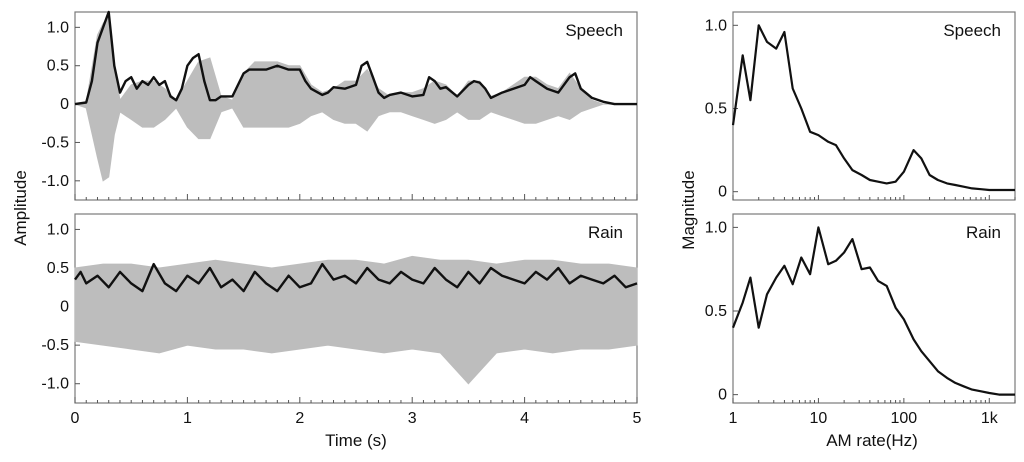 The width and height of the screenshot is (1024, 462). What do you see at coordinates (872, 440) in the screenshot?
I see `am-rate-axis-title: AM rate(Hz)` at bounding box center [872, 440].